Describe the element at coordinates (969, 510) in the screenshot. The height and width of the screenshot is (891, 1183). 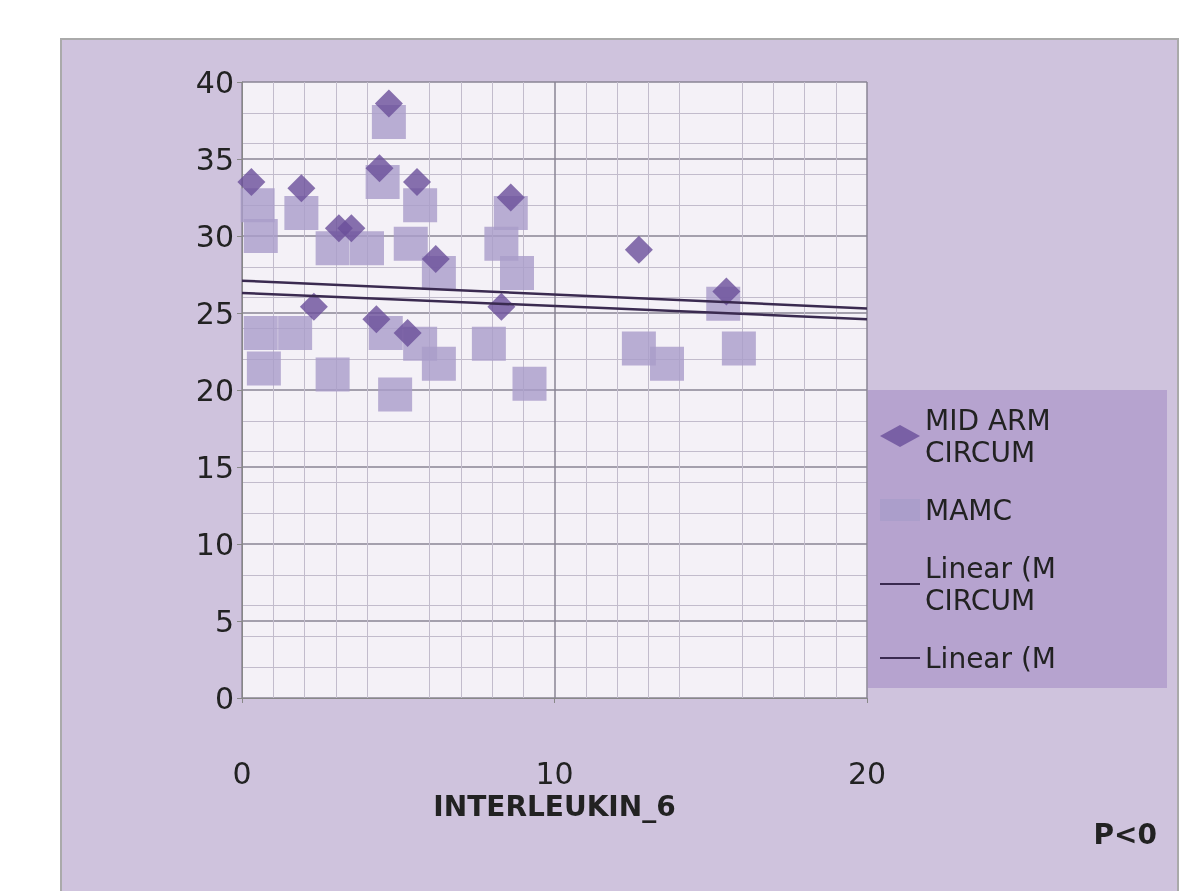
I see `legend-label: MAMC` at that location.